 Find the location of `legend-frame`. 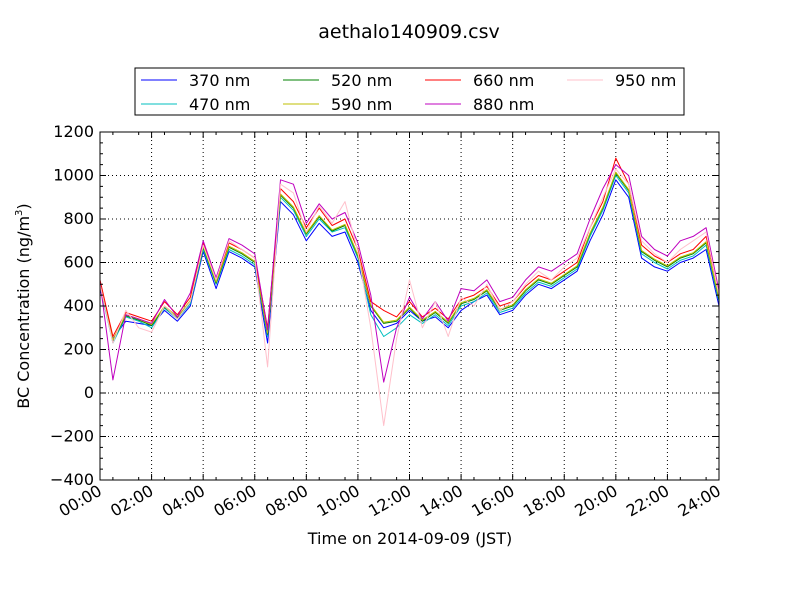

legend-frame is located at coordinates (409, 91).